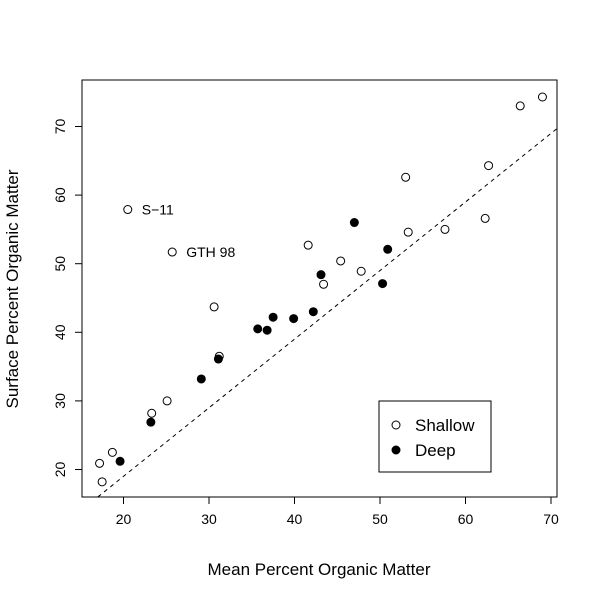 Image resolution: width=600 pixels, height=600 pixels. Describe the element at coordinates (60, 332) in the screenshot. I see `y-tick-label: 40` at that location.